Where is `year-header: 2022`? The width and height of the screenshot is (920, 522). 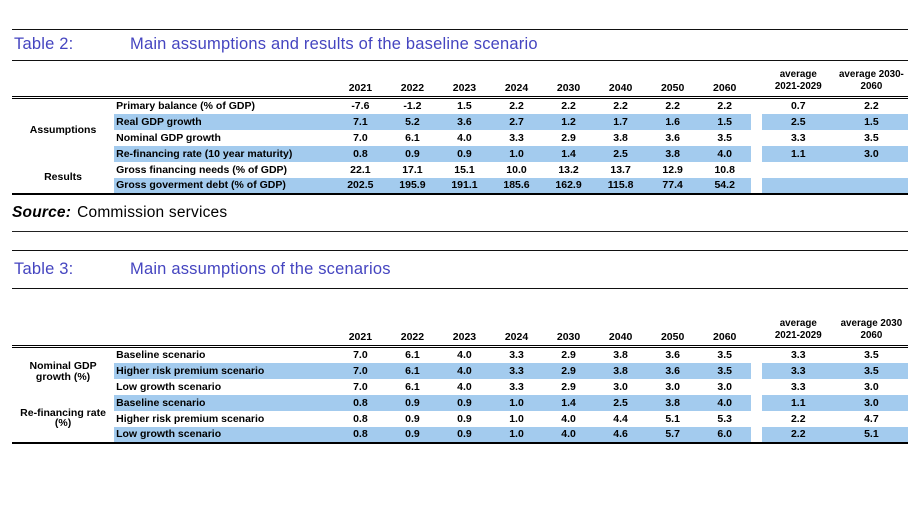 year-header: 2022 is located at coordinates (412, 332).